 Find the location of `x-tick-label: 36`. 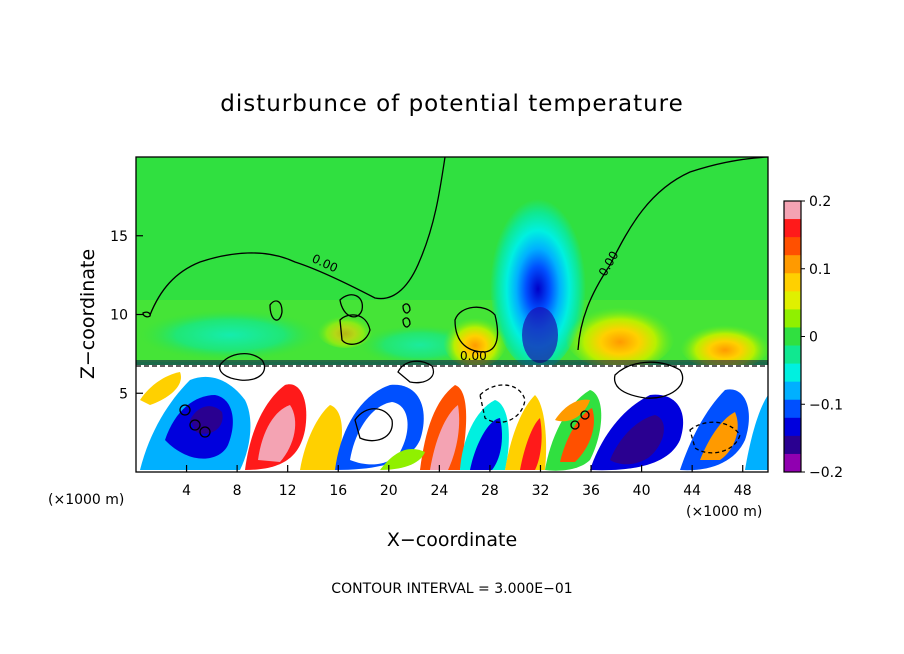

x-tick-label: 36 is located at coordinates (591, 491).